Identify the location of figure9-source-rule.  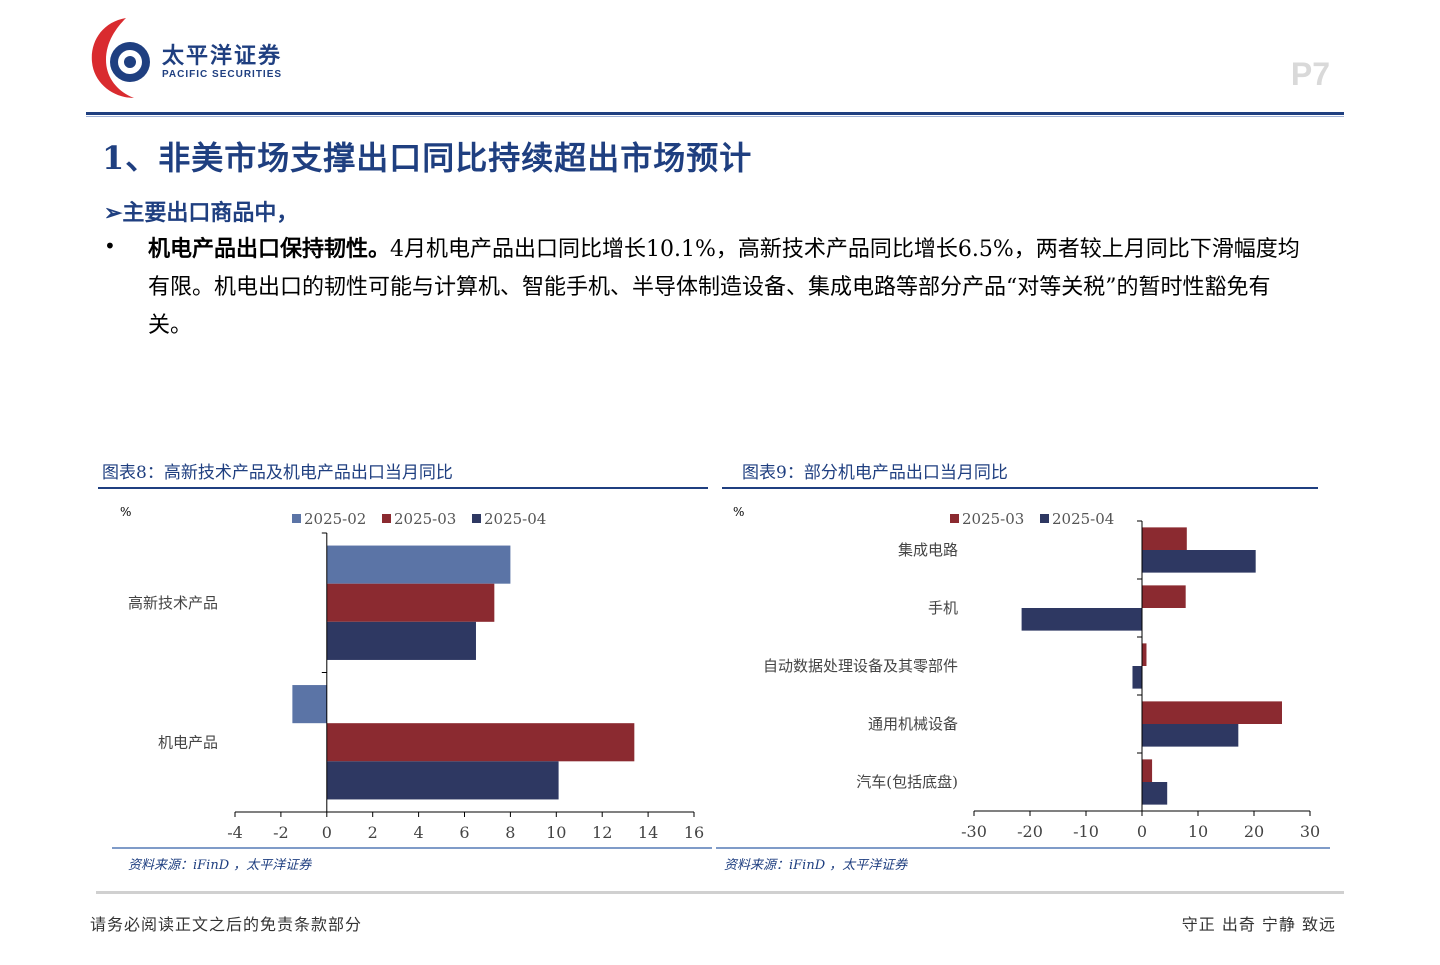
(1023, 848).